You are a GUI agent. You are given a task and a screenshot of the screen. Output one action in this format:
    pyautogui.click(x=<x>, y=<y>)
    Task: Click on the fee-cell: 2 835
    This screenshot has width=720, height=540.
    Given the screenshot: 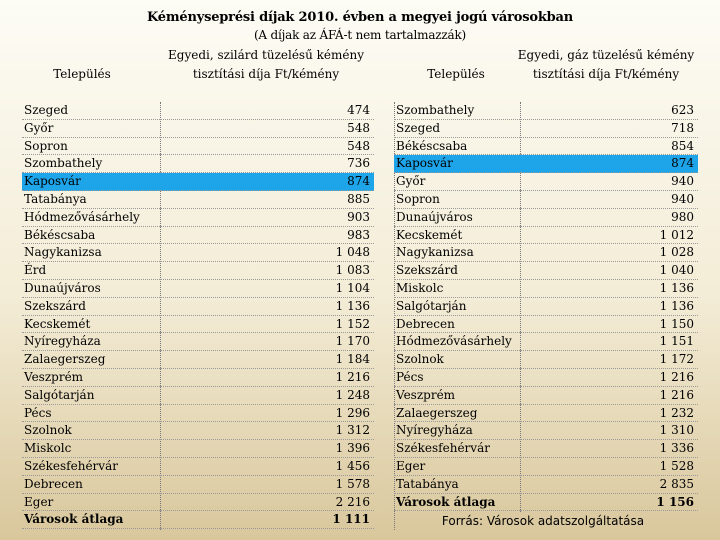 What is the action you would take?
    pyautogui.click(x=609, y=485)
    